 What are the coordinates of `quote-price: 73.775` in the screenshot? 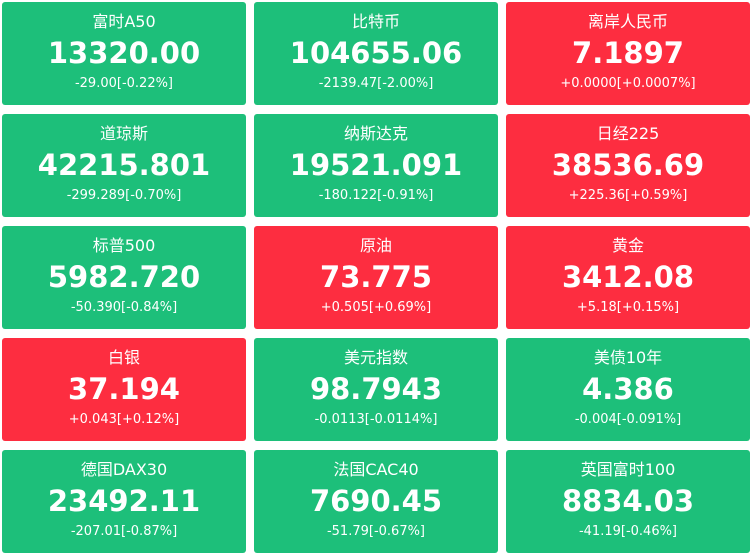 It's located at (376, 277).